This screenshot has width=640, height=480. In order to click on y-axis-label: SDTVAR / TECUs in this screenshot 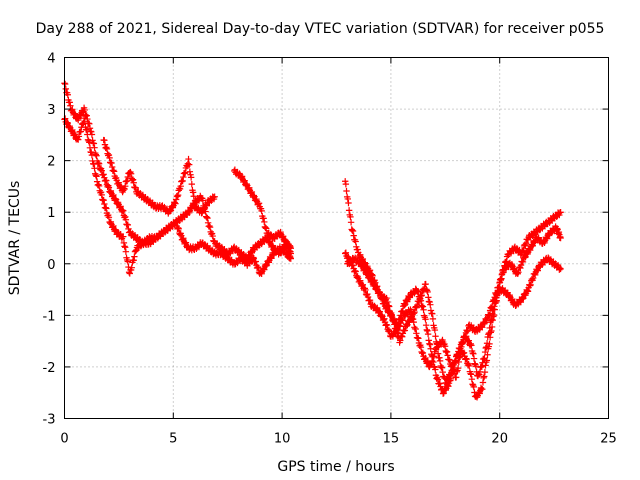, I will do `click(15, 238)`.